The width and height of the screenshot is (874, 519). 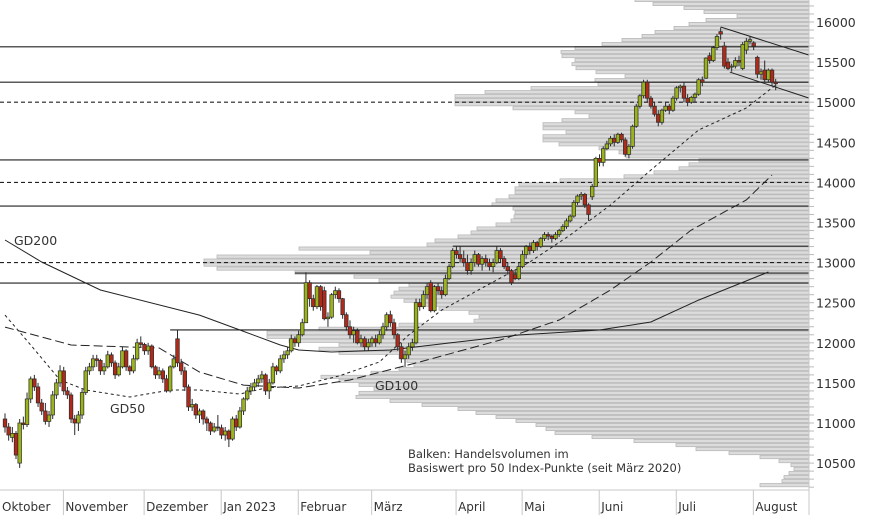 What do you see at coordinates (96, 507) in the screenshot?
I see `x-tick-label: November` at bounding box center [96, 507].